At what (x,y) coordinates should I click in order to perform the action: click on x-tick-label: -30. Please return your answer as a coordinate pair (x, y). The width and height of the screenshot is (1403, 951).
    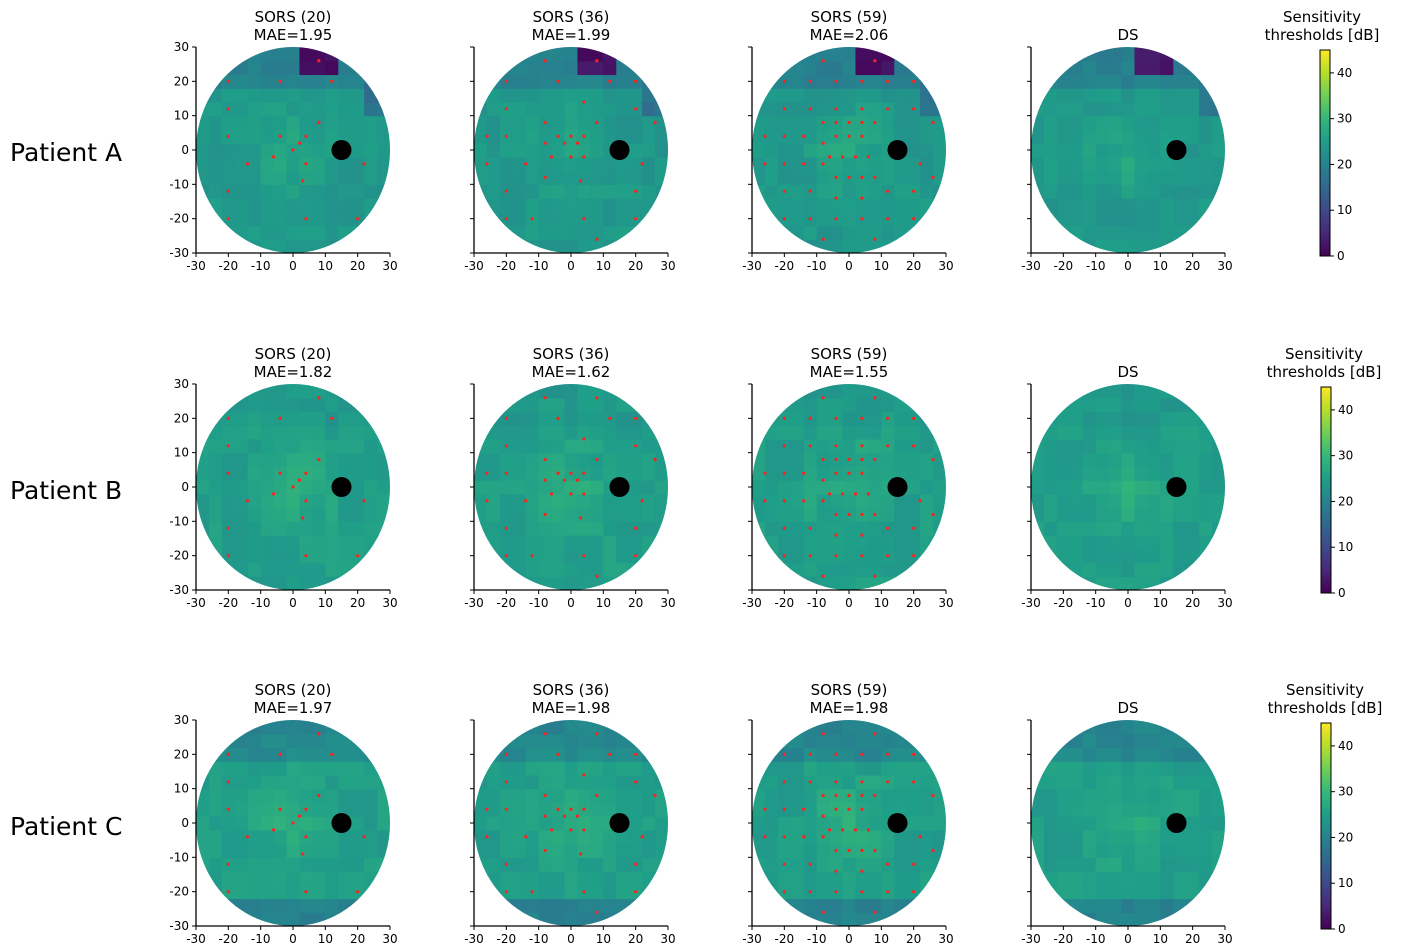
    Looking at the image, I should click on (1031, 266).